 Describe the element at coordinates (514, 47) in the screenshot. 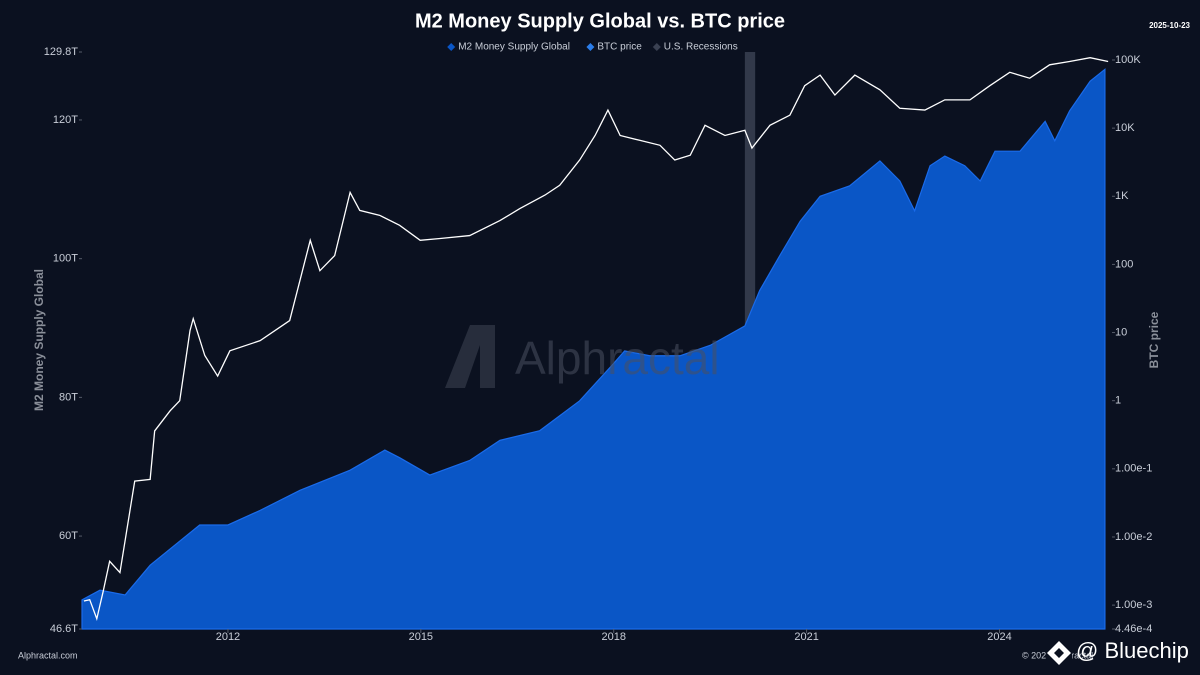

I see `legend-label: M2 Money Supply Global` at that location.